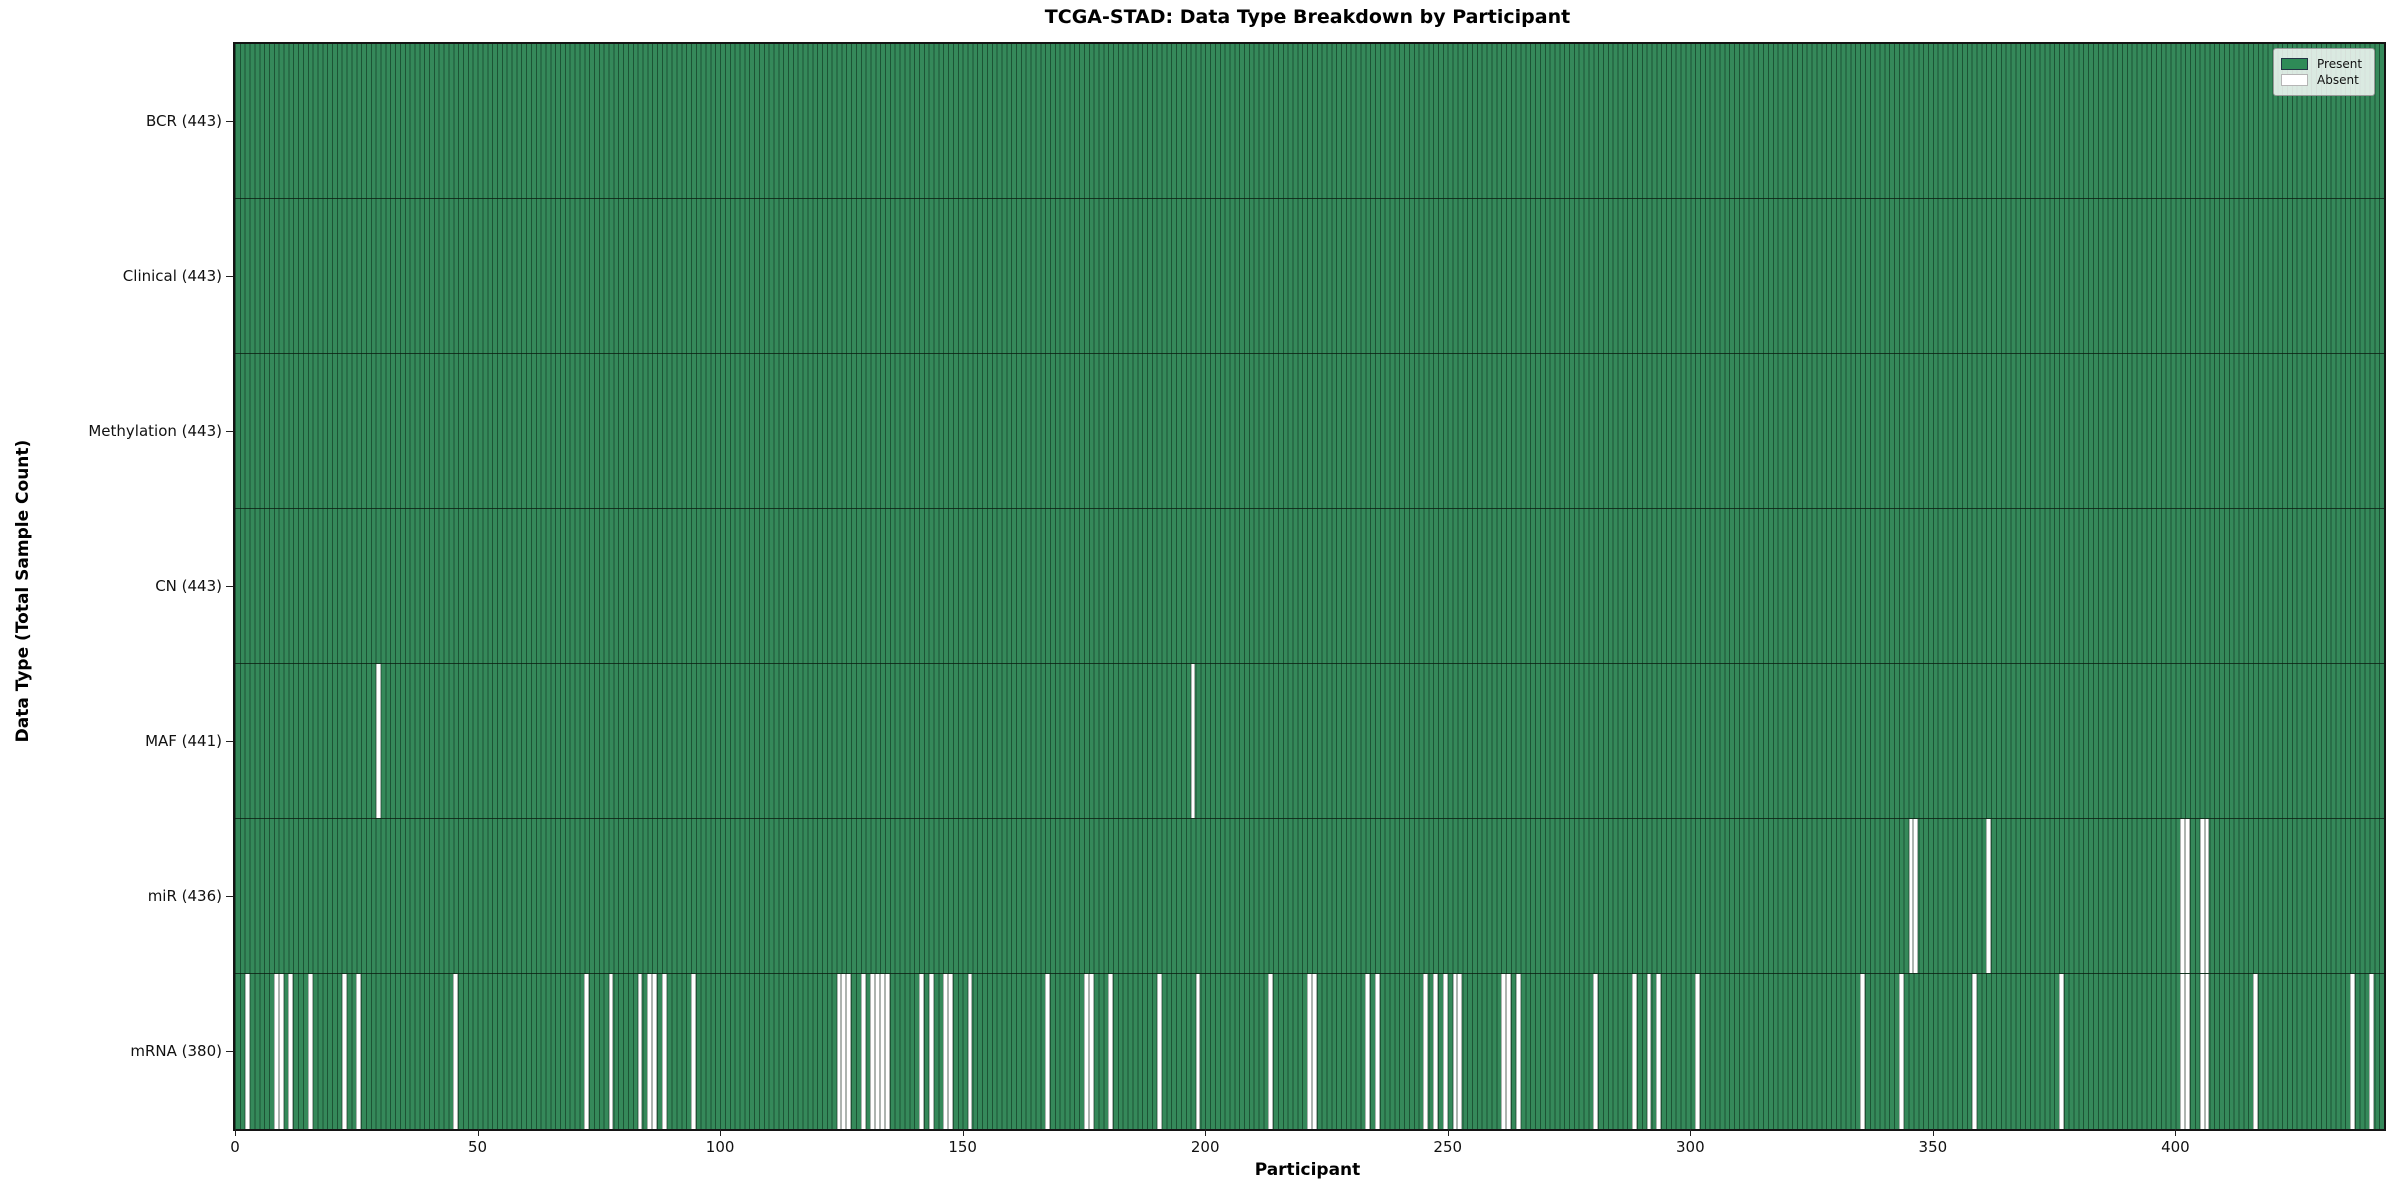  What do you see at coordinates (1690, 1147) in the screenshot?
I see `x-tick-label: 300` at bounding box center [1690, 1147].